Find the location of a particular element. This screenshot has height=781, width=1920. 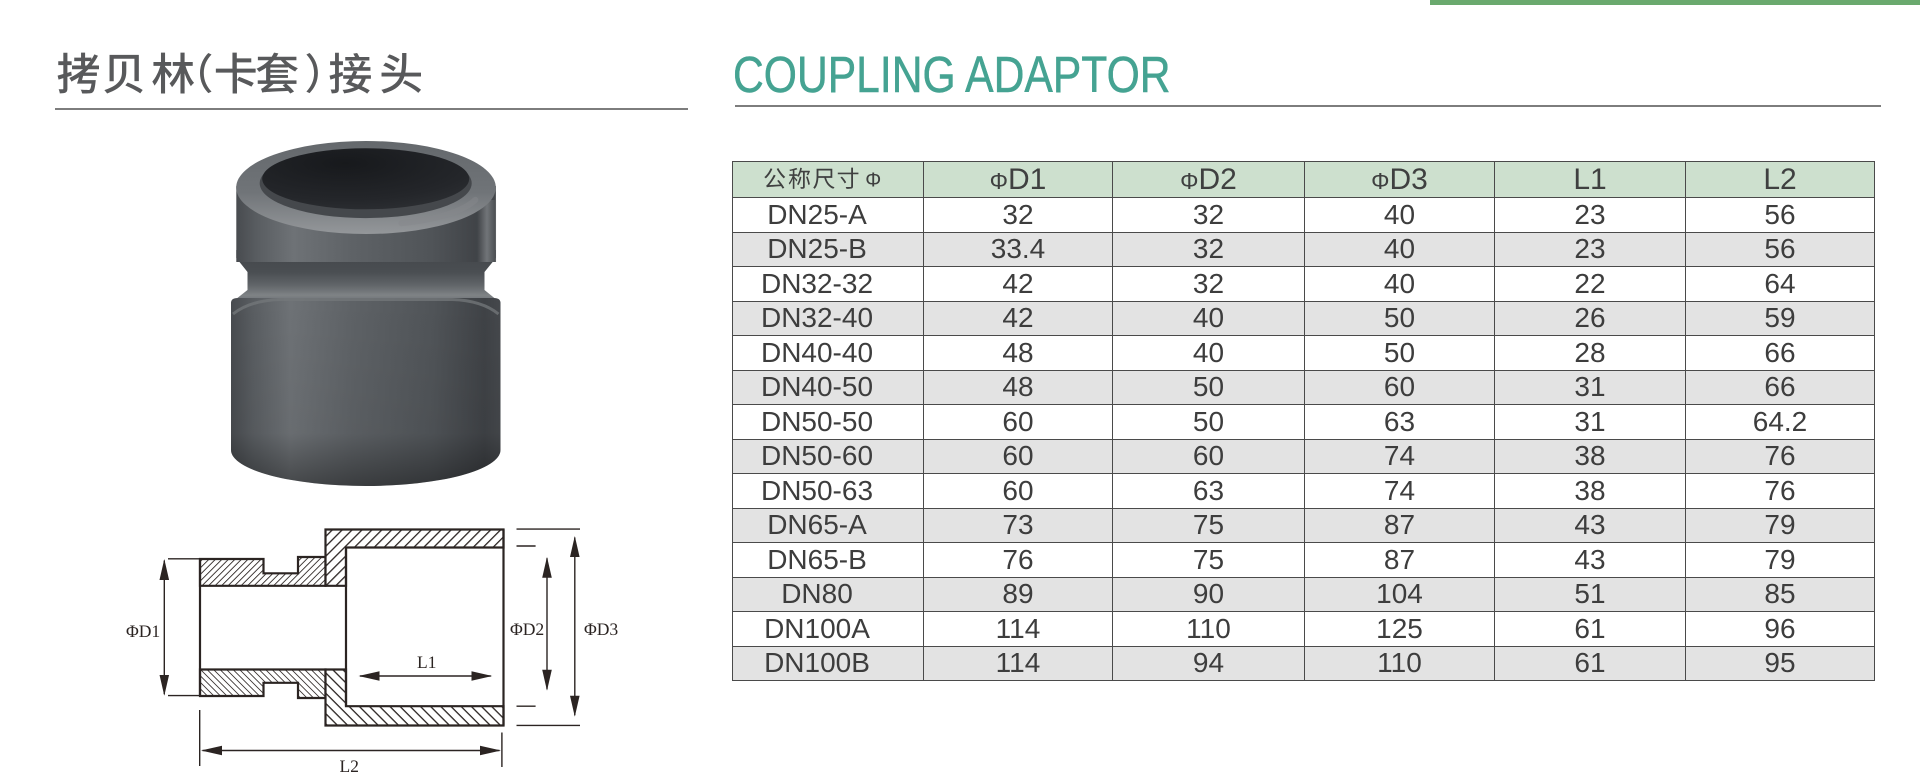

svg-text: Φ is located at coordinates (873, 181).